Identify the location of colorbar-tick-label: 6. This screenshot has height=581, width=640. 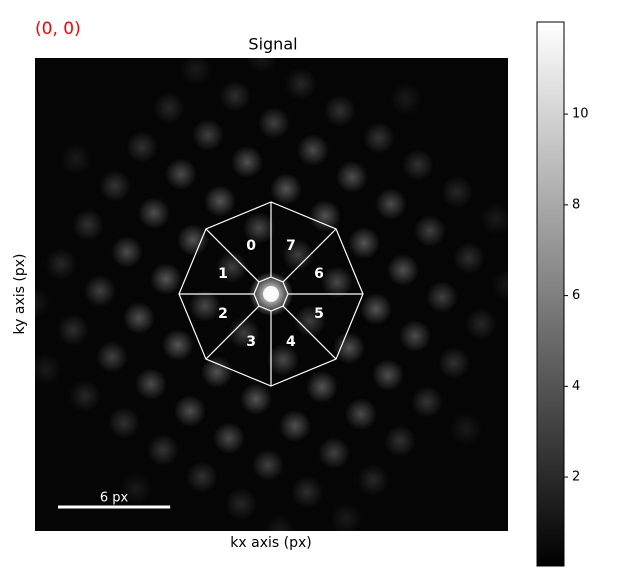
(576, 295).